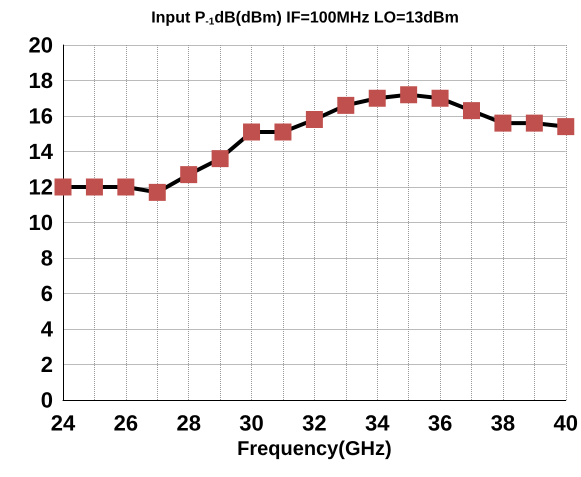 The height and width of the screenshot is (477, 581). I want to click on x-tick-label: 26, so click(126, 423).